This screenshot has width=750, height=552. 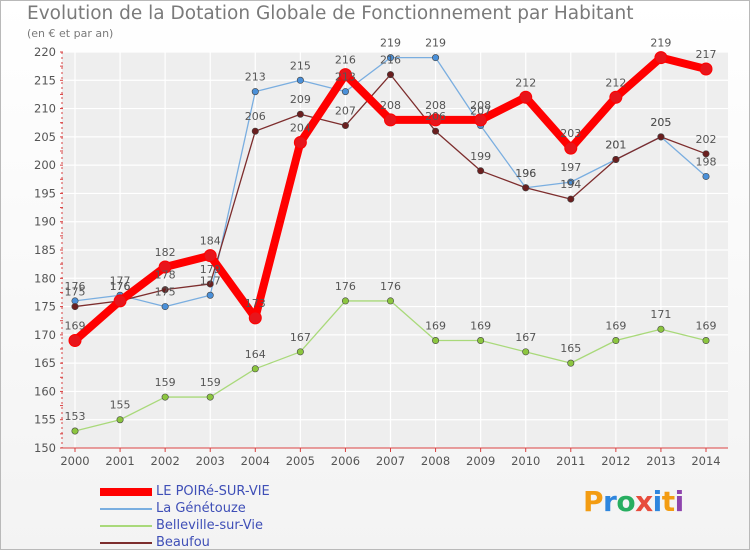 I want to click on data-label: 153, so click(x=75, y=416).